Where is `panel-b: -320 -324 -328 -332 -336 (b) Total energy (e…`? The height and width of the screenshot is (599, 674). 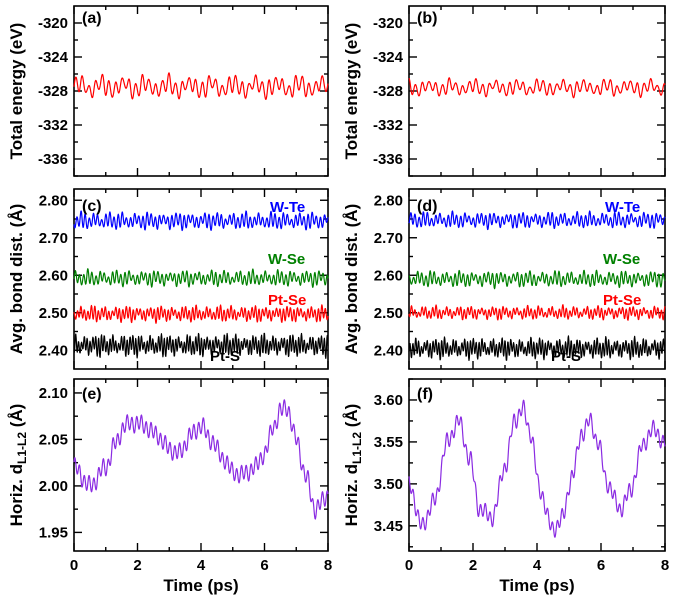
panel-b: -320 -324 -328 -332 -336 (b) Total energy (e… is located at coordinates (504, 91).